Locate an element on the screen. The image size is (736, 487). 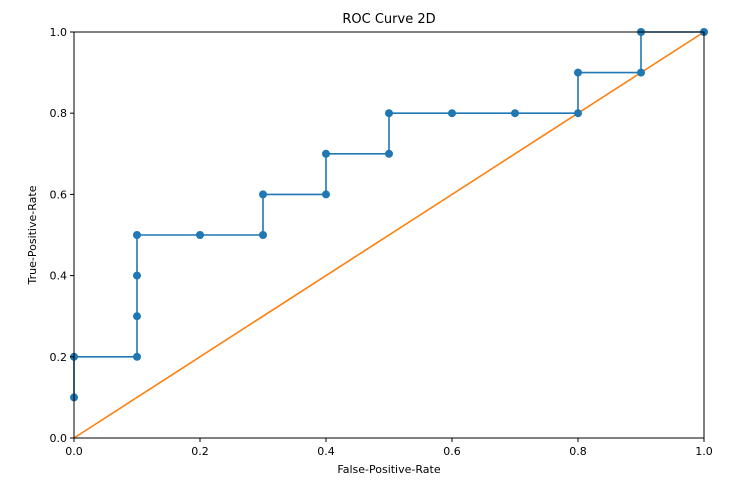
x-tick-label-2: 0.4 is located at coordinates (326, 451).